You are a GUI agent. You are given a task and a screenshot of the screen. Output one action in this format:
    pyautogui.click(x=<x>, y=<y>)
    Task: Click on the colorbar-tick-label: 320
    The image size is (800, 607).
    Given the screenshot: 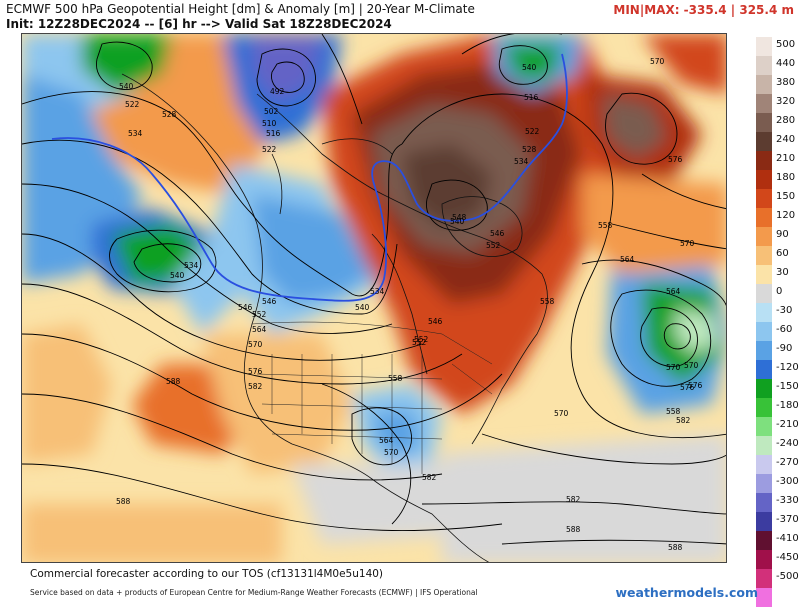 What is the action you would take?
    pyautogui.click(x=786, y=101)
    